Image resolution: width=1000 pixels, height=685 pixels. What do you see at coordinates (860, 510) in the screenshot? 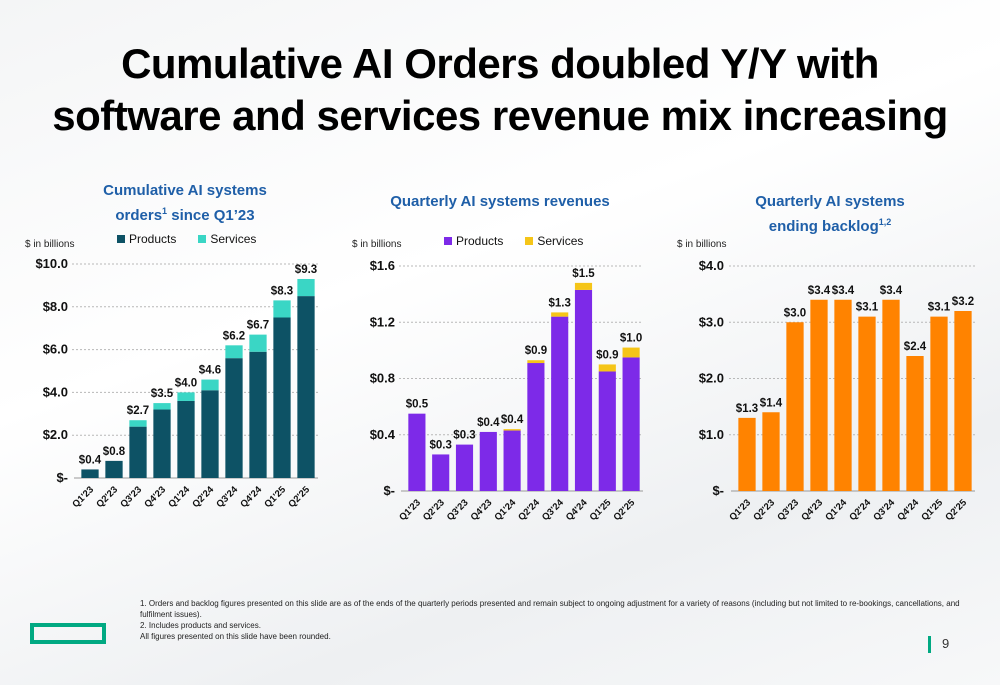
I see `chart3-category-label: Q2'24` at bounding box center [860, 510].